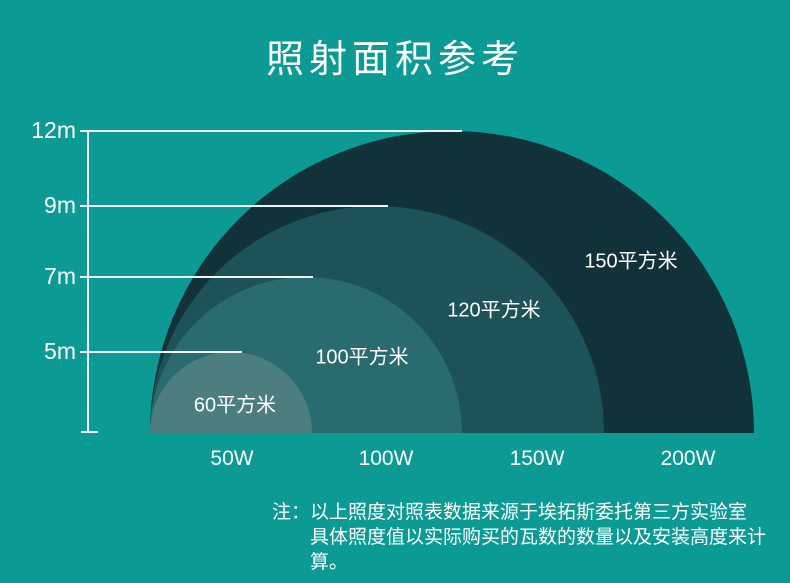 The height and width of the screenshot is (583, 790). I want to click on footnote-text1: 以上照度对照表数据来源于埃拓斯委托第三方实验室, so click(529, 512).